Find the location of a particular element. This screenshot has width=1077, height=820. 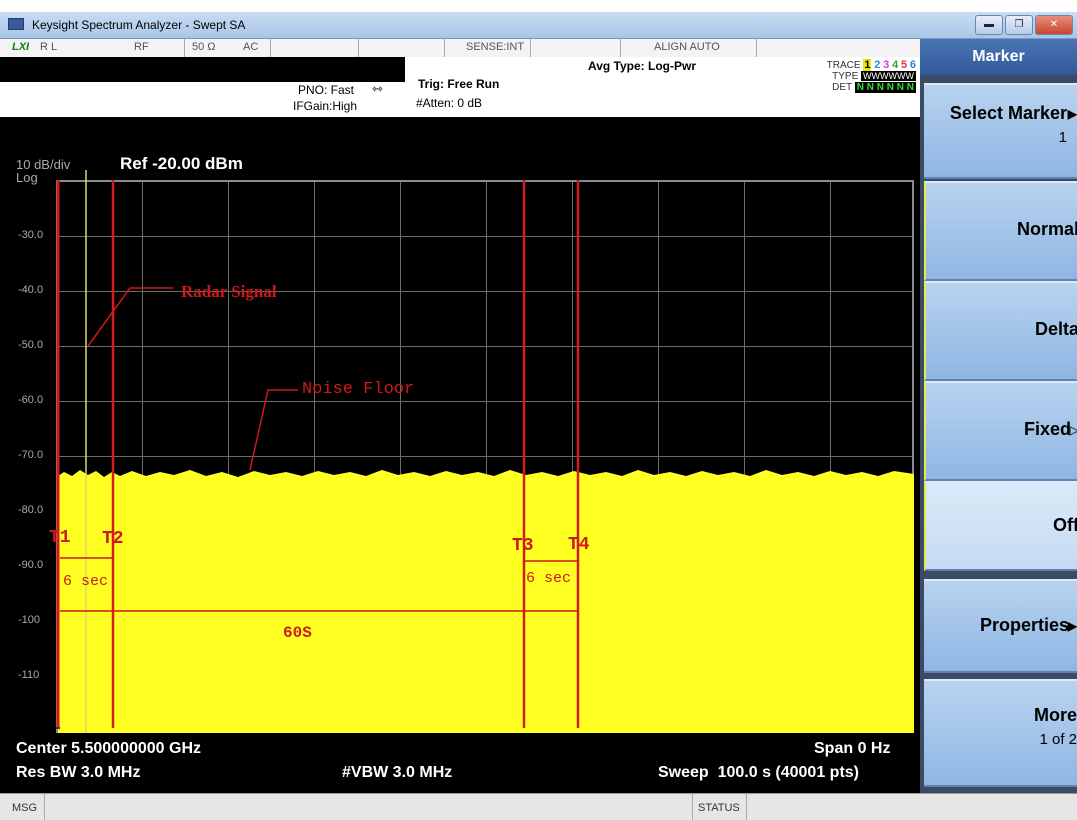

pno-label: PNO: Fast is located at coordinates (326, 90).